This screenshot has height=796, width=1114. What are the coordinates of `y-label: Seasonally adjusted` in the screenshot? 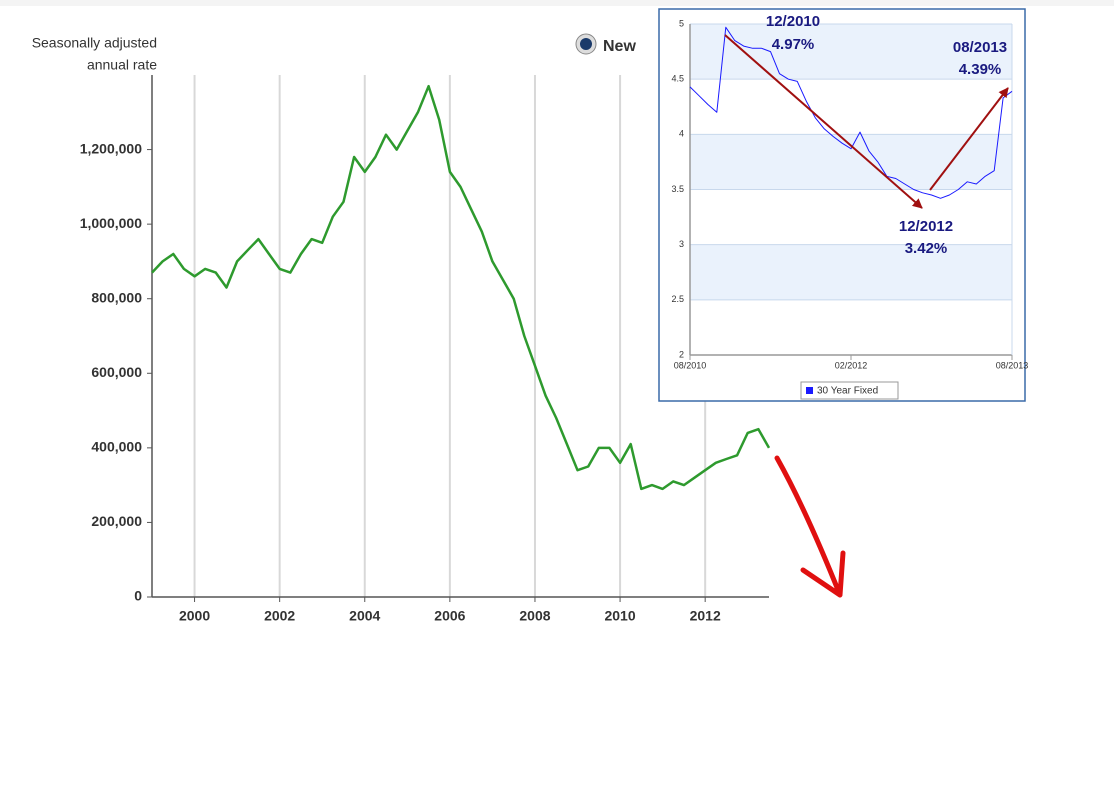 It's located at (94, 43).